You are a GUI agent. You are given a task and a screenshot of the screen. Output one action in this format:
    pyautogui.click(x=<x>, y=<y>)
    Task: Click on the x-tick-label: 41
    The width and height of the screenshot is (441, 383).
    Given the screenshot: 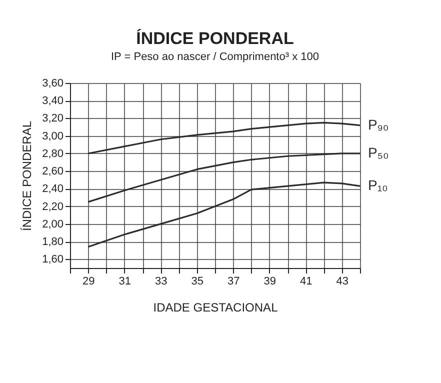 What is the action you would take?
    pyautogui.click(x=306, y=282)
    